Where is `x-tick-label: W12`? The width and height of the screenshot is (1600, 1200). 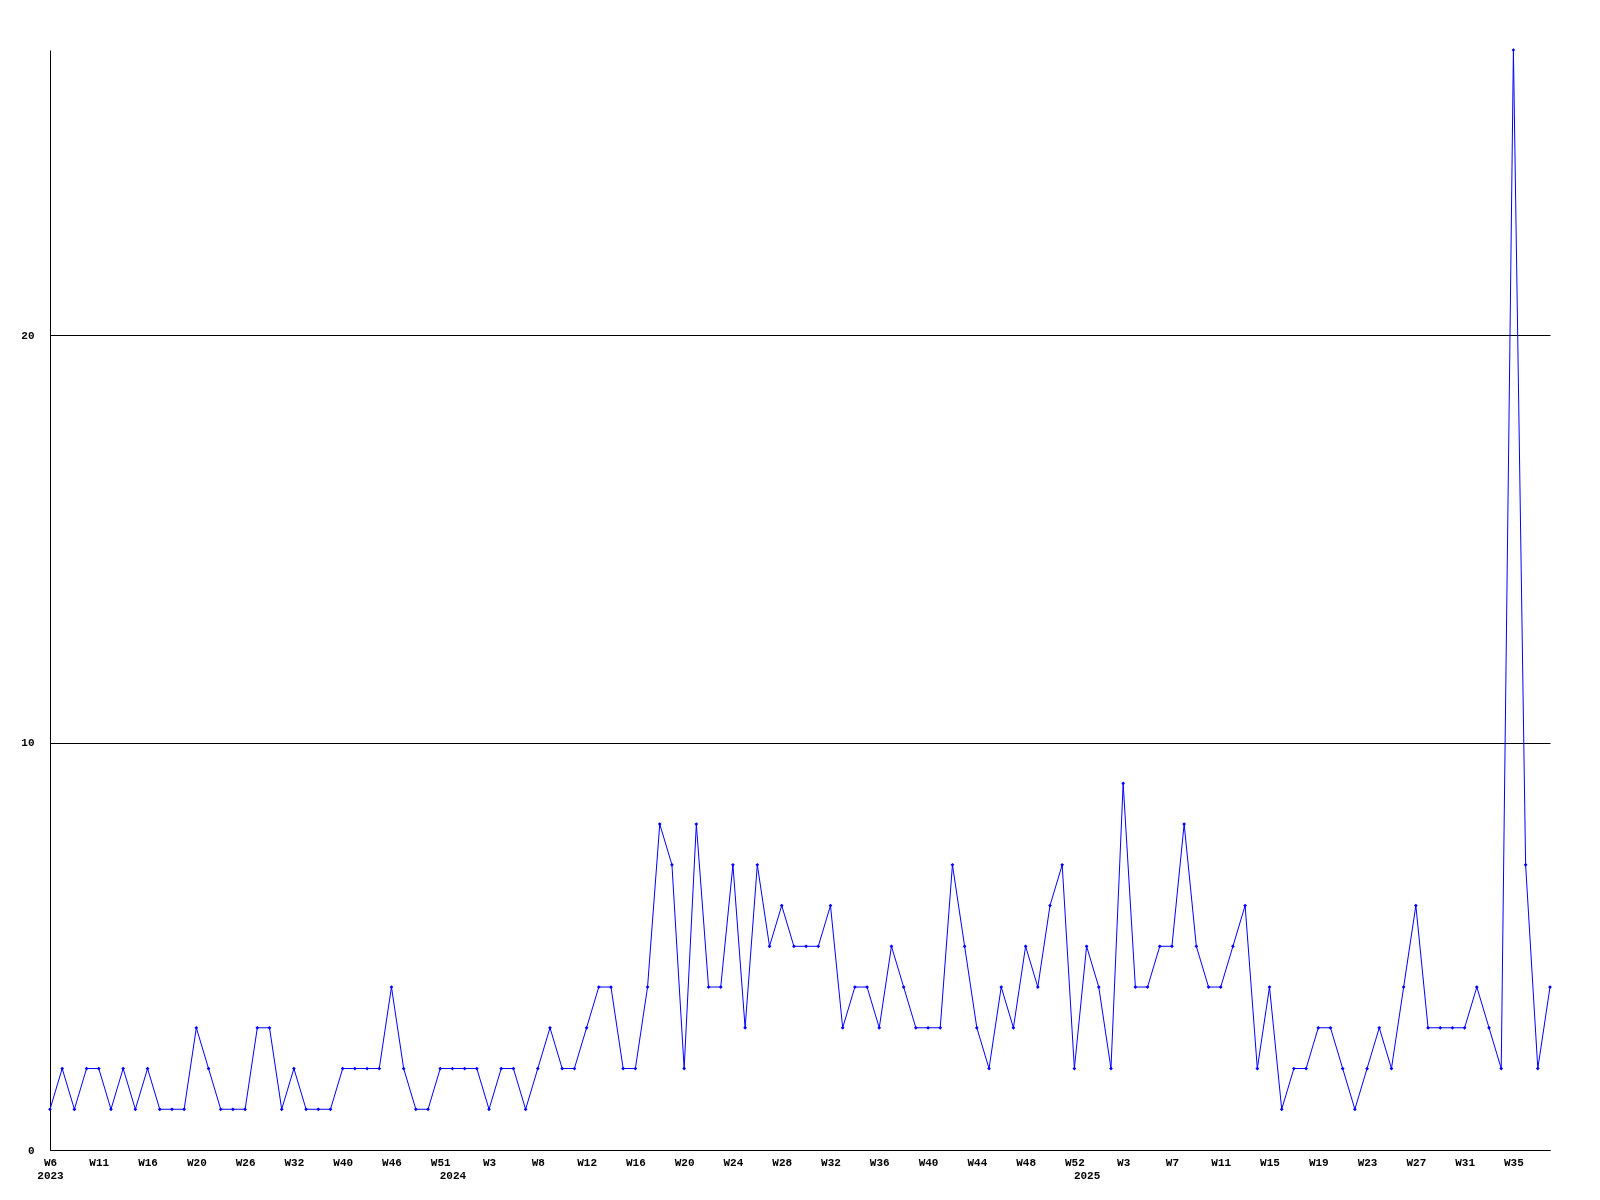
x-tick-label: W12 is located at coordinates (587, 1162).